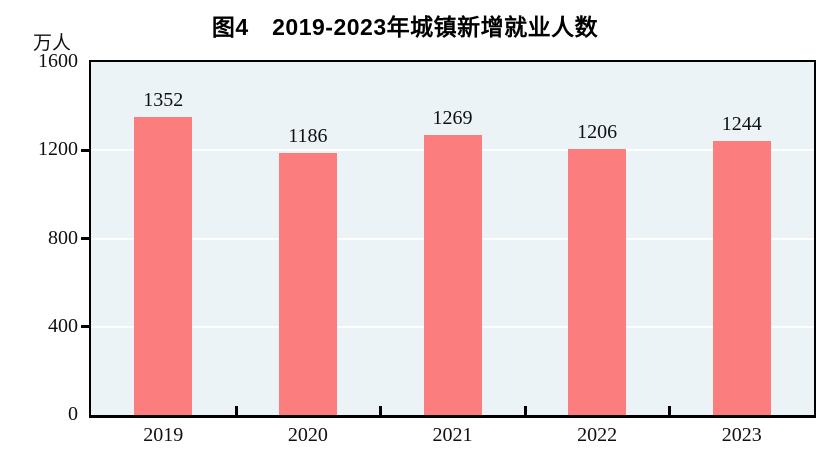 The image size is (830, 463). What do you see at coordinates (452, 118) in the screenshot?
I see `bar-value-label-2021: 1269` at bounding box center [452, 118].